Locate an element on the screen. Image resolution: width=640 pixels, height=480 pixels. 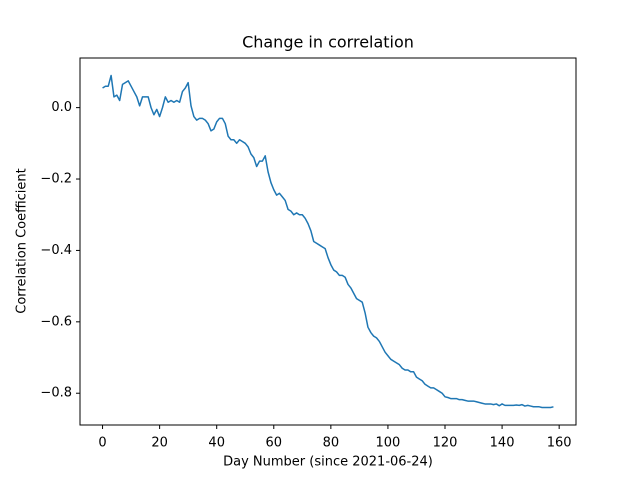
y-tick-label: −0.8 is located at coordinates (56, 393).